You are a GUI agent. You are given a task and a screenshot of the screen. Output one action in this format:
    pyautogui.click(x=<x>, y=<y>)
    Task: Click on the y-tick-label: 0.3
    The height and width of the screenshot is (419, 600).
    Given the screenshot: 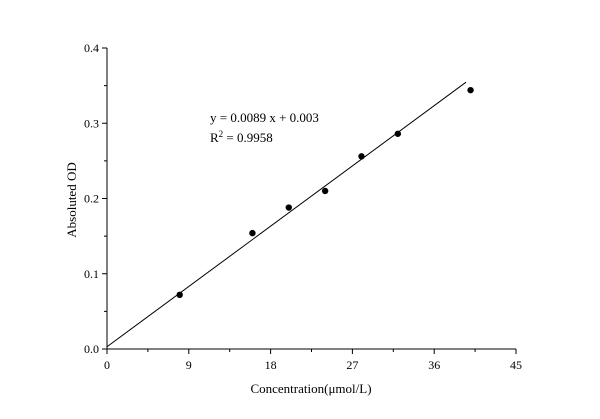 What is the action you would take?
    pyautogui.click(x=91, y=123)
    